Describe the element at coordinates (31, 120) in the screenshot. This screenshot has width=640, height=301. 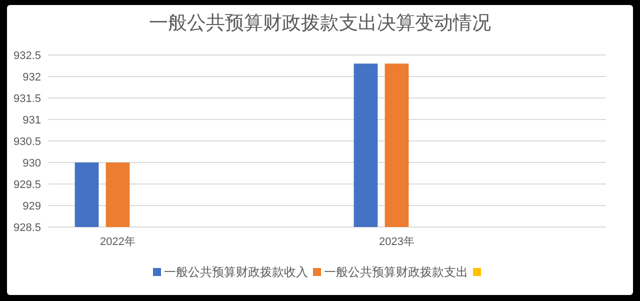
I see `y-tick-label: 931` at that location.